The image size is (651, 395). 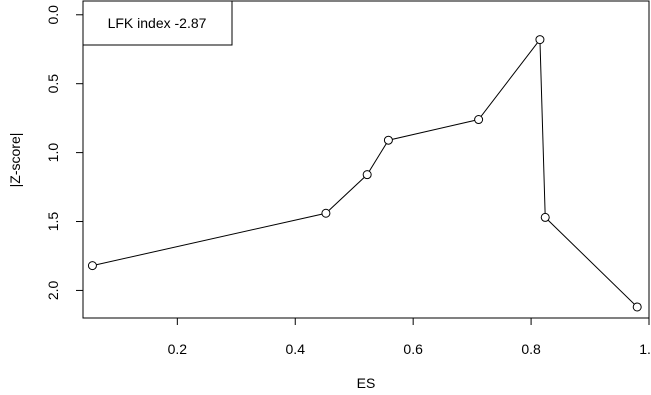 I want to click on y-tick-label: 1.5, so click(x=53, y=222).